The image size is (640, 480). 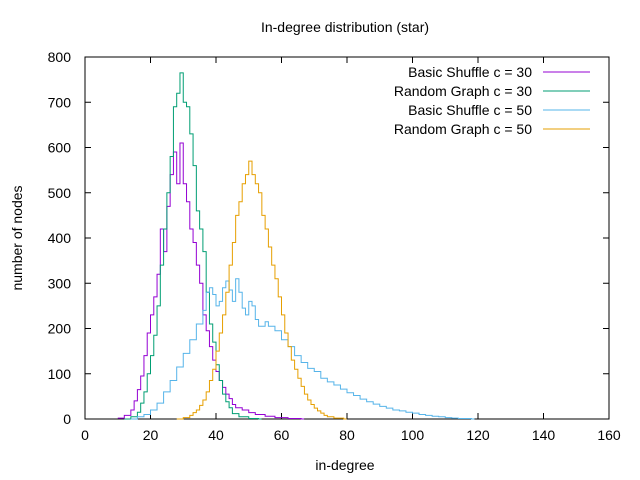 What do you see at coordinates (463, 129) in the screenshot?
I see `legend-label: Random Graph c = 50` at bounding box center [463, 129].